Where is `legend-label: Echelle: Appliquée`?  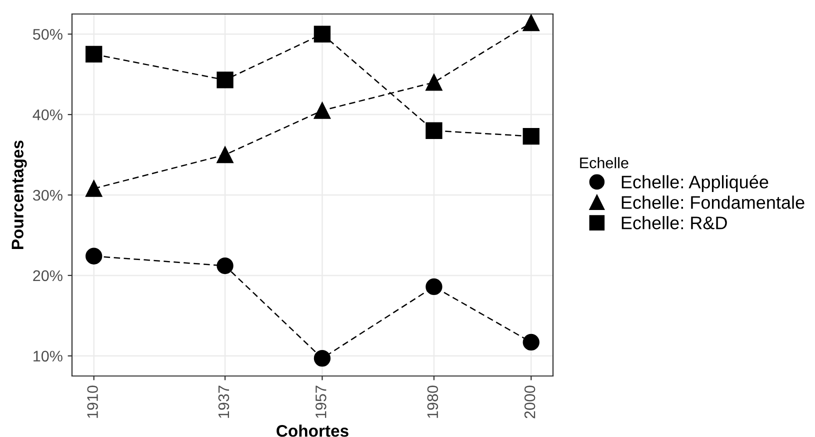
legend-label: Echelle: Appliquée is located at coordinates (695, 183).